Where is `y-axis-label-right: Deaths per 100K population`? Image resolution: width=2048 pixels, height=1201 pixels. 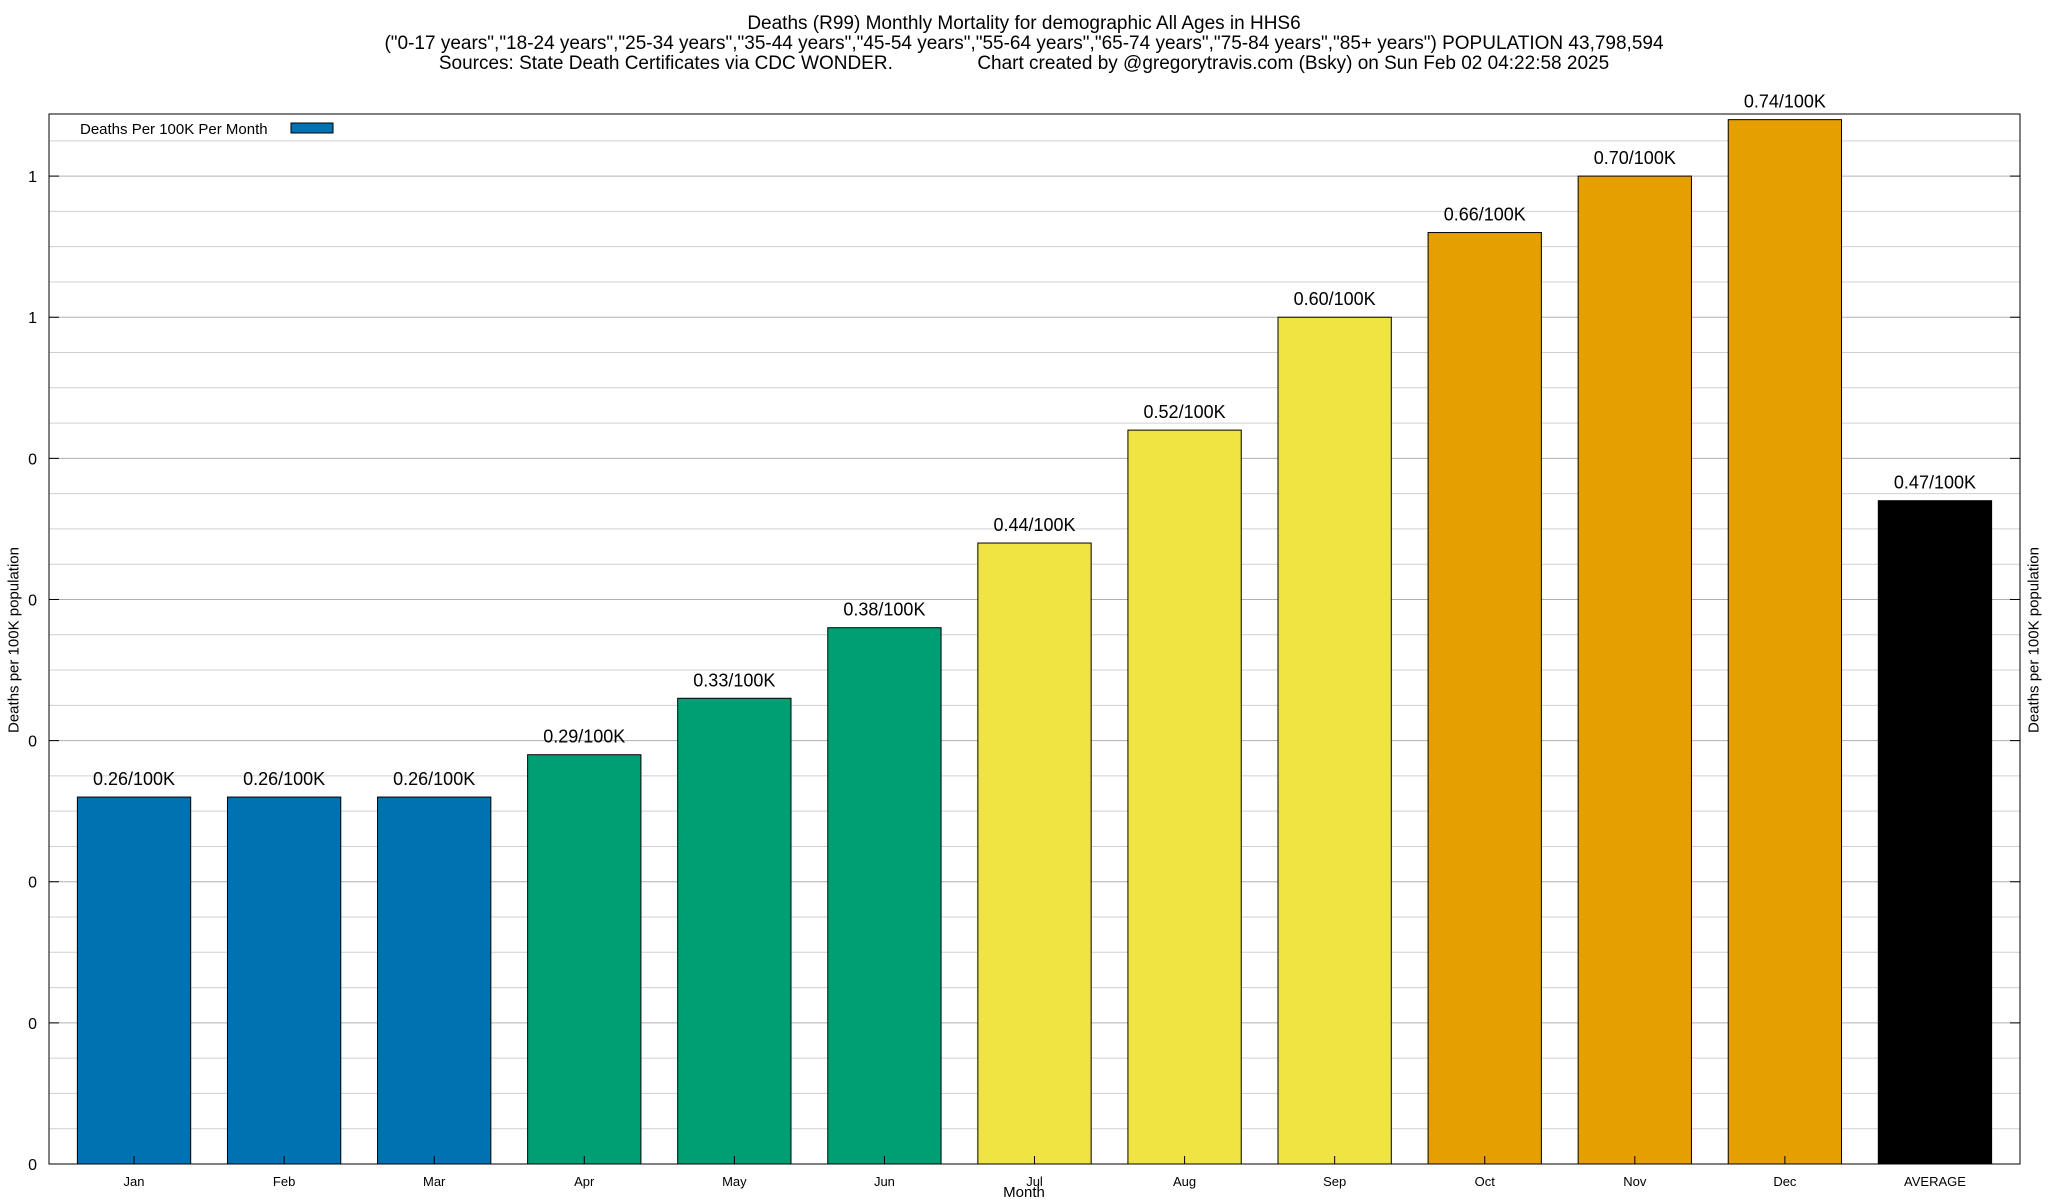
y-axis-label-right: Deaths per 100K population is located at coordinates (2034, 640).